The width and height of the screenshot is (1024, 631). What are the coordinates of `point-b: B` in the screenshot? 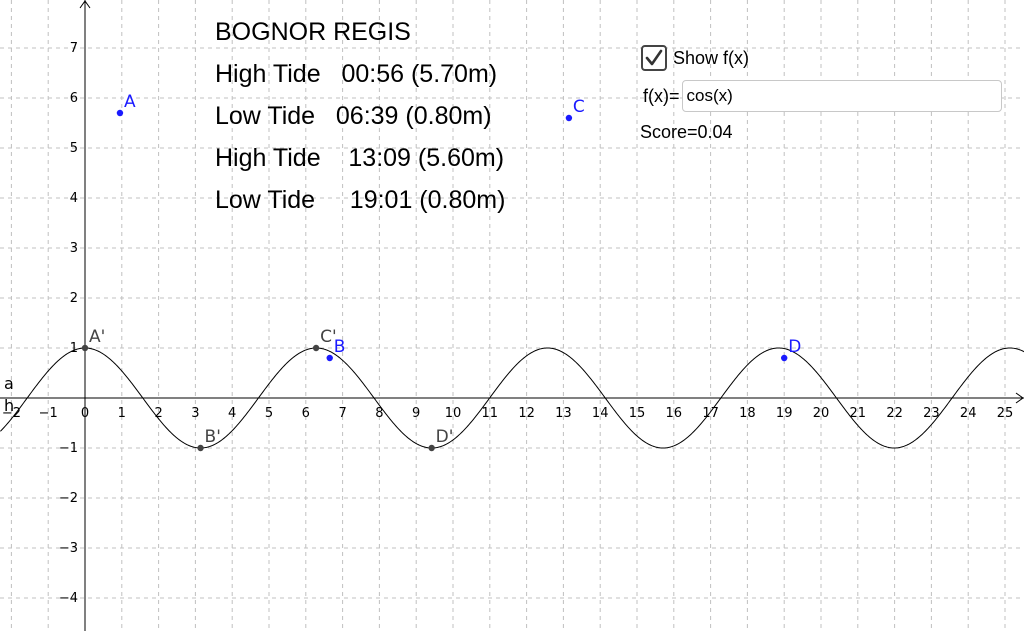 It's located at (336, 349).